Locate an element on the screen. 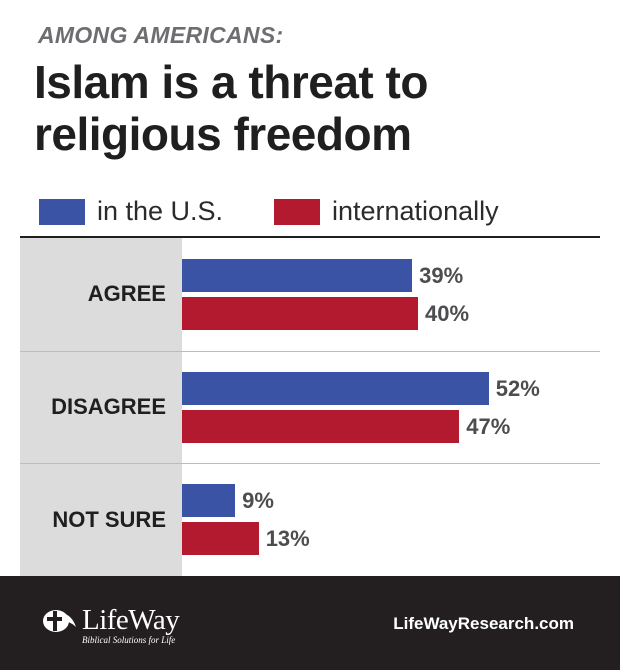  value-label-not-sure-us: 9% is located at coordinates (258, 501).